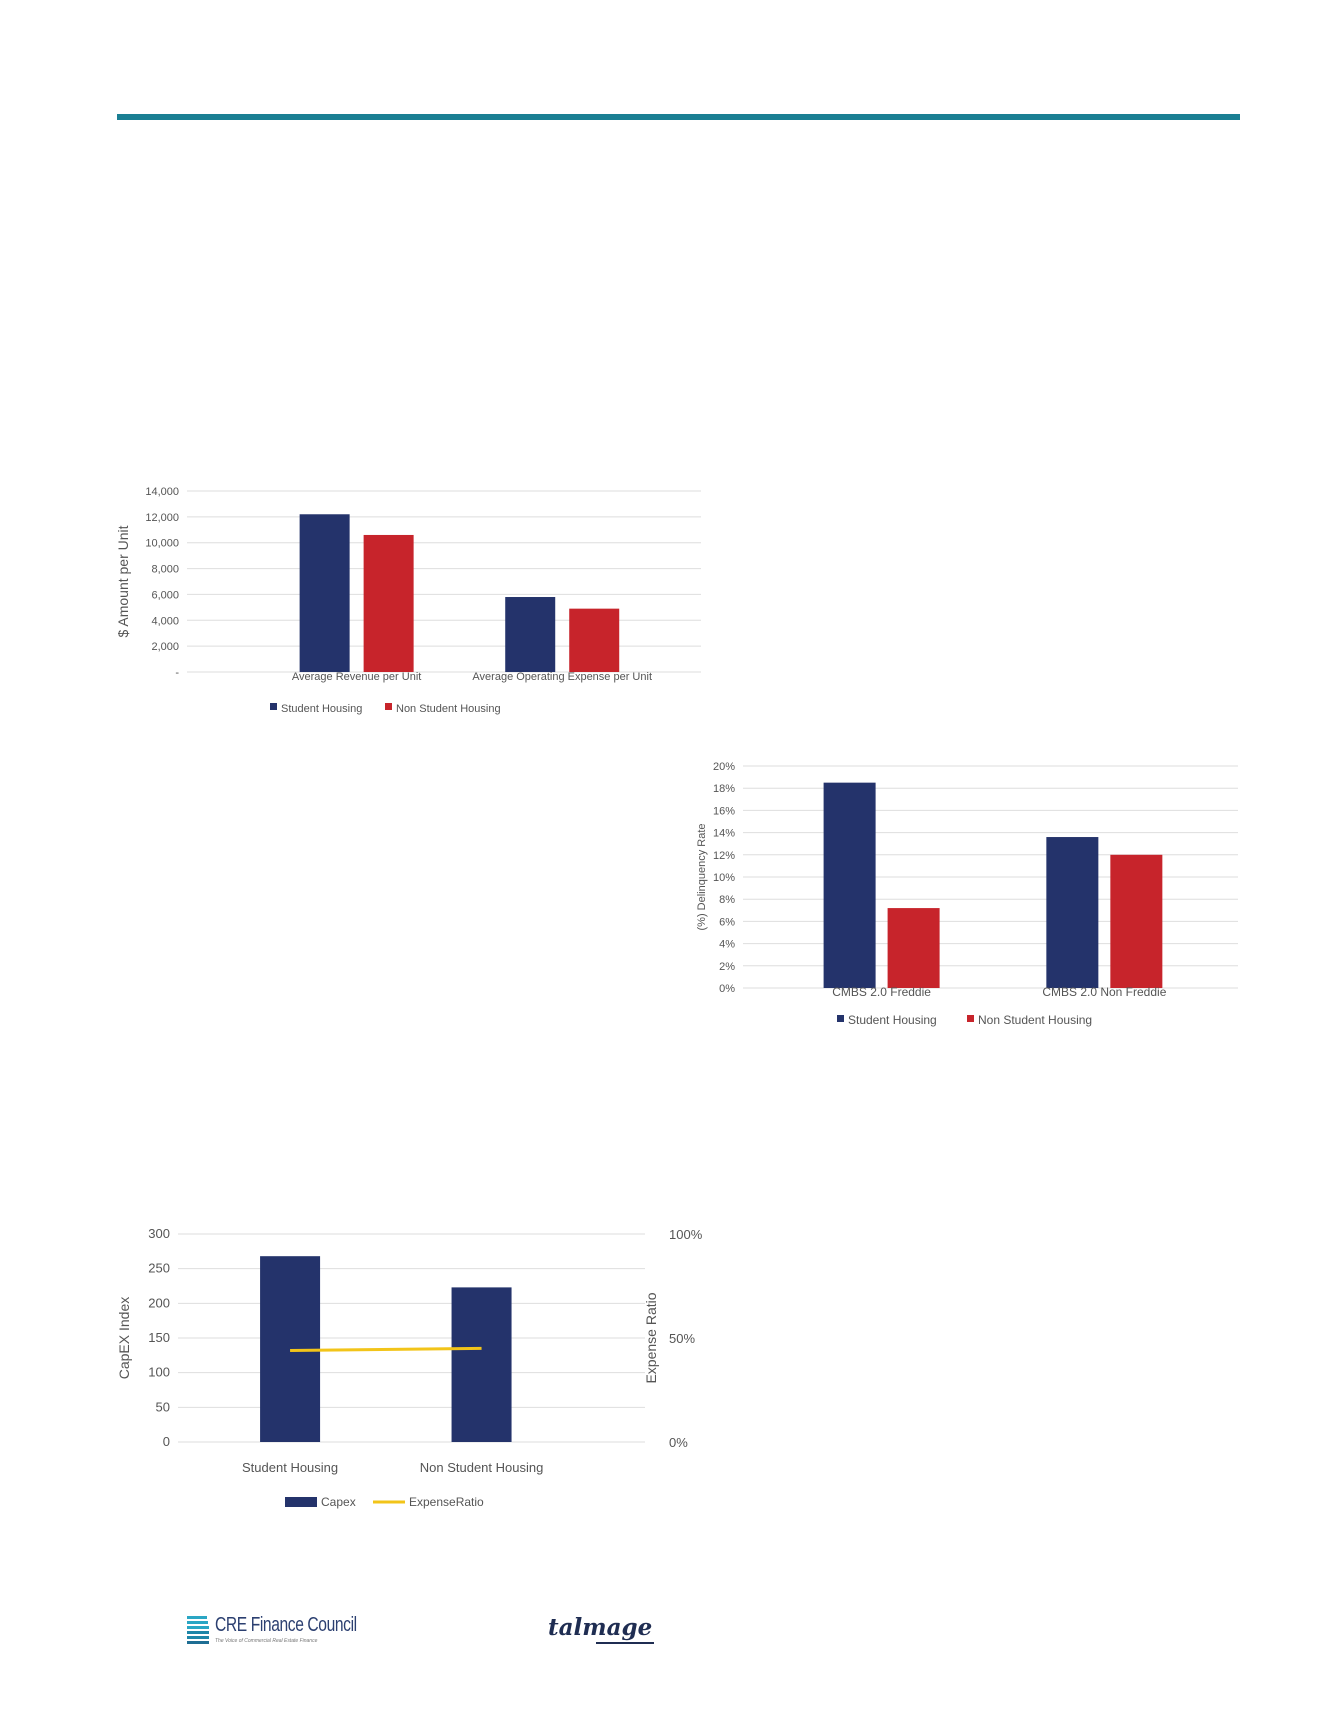 The image size is (1338, 1731). Describe the element at coordinates (482, 1467) in the screenshot. I see `category-label: Non Student Housing` at that location.